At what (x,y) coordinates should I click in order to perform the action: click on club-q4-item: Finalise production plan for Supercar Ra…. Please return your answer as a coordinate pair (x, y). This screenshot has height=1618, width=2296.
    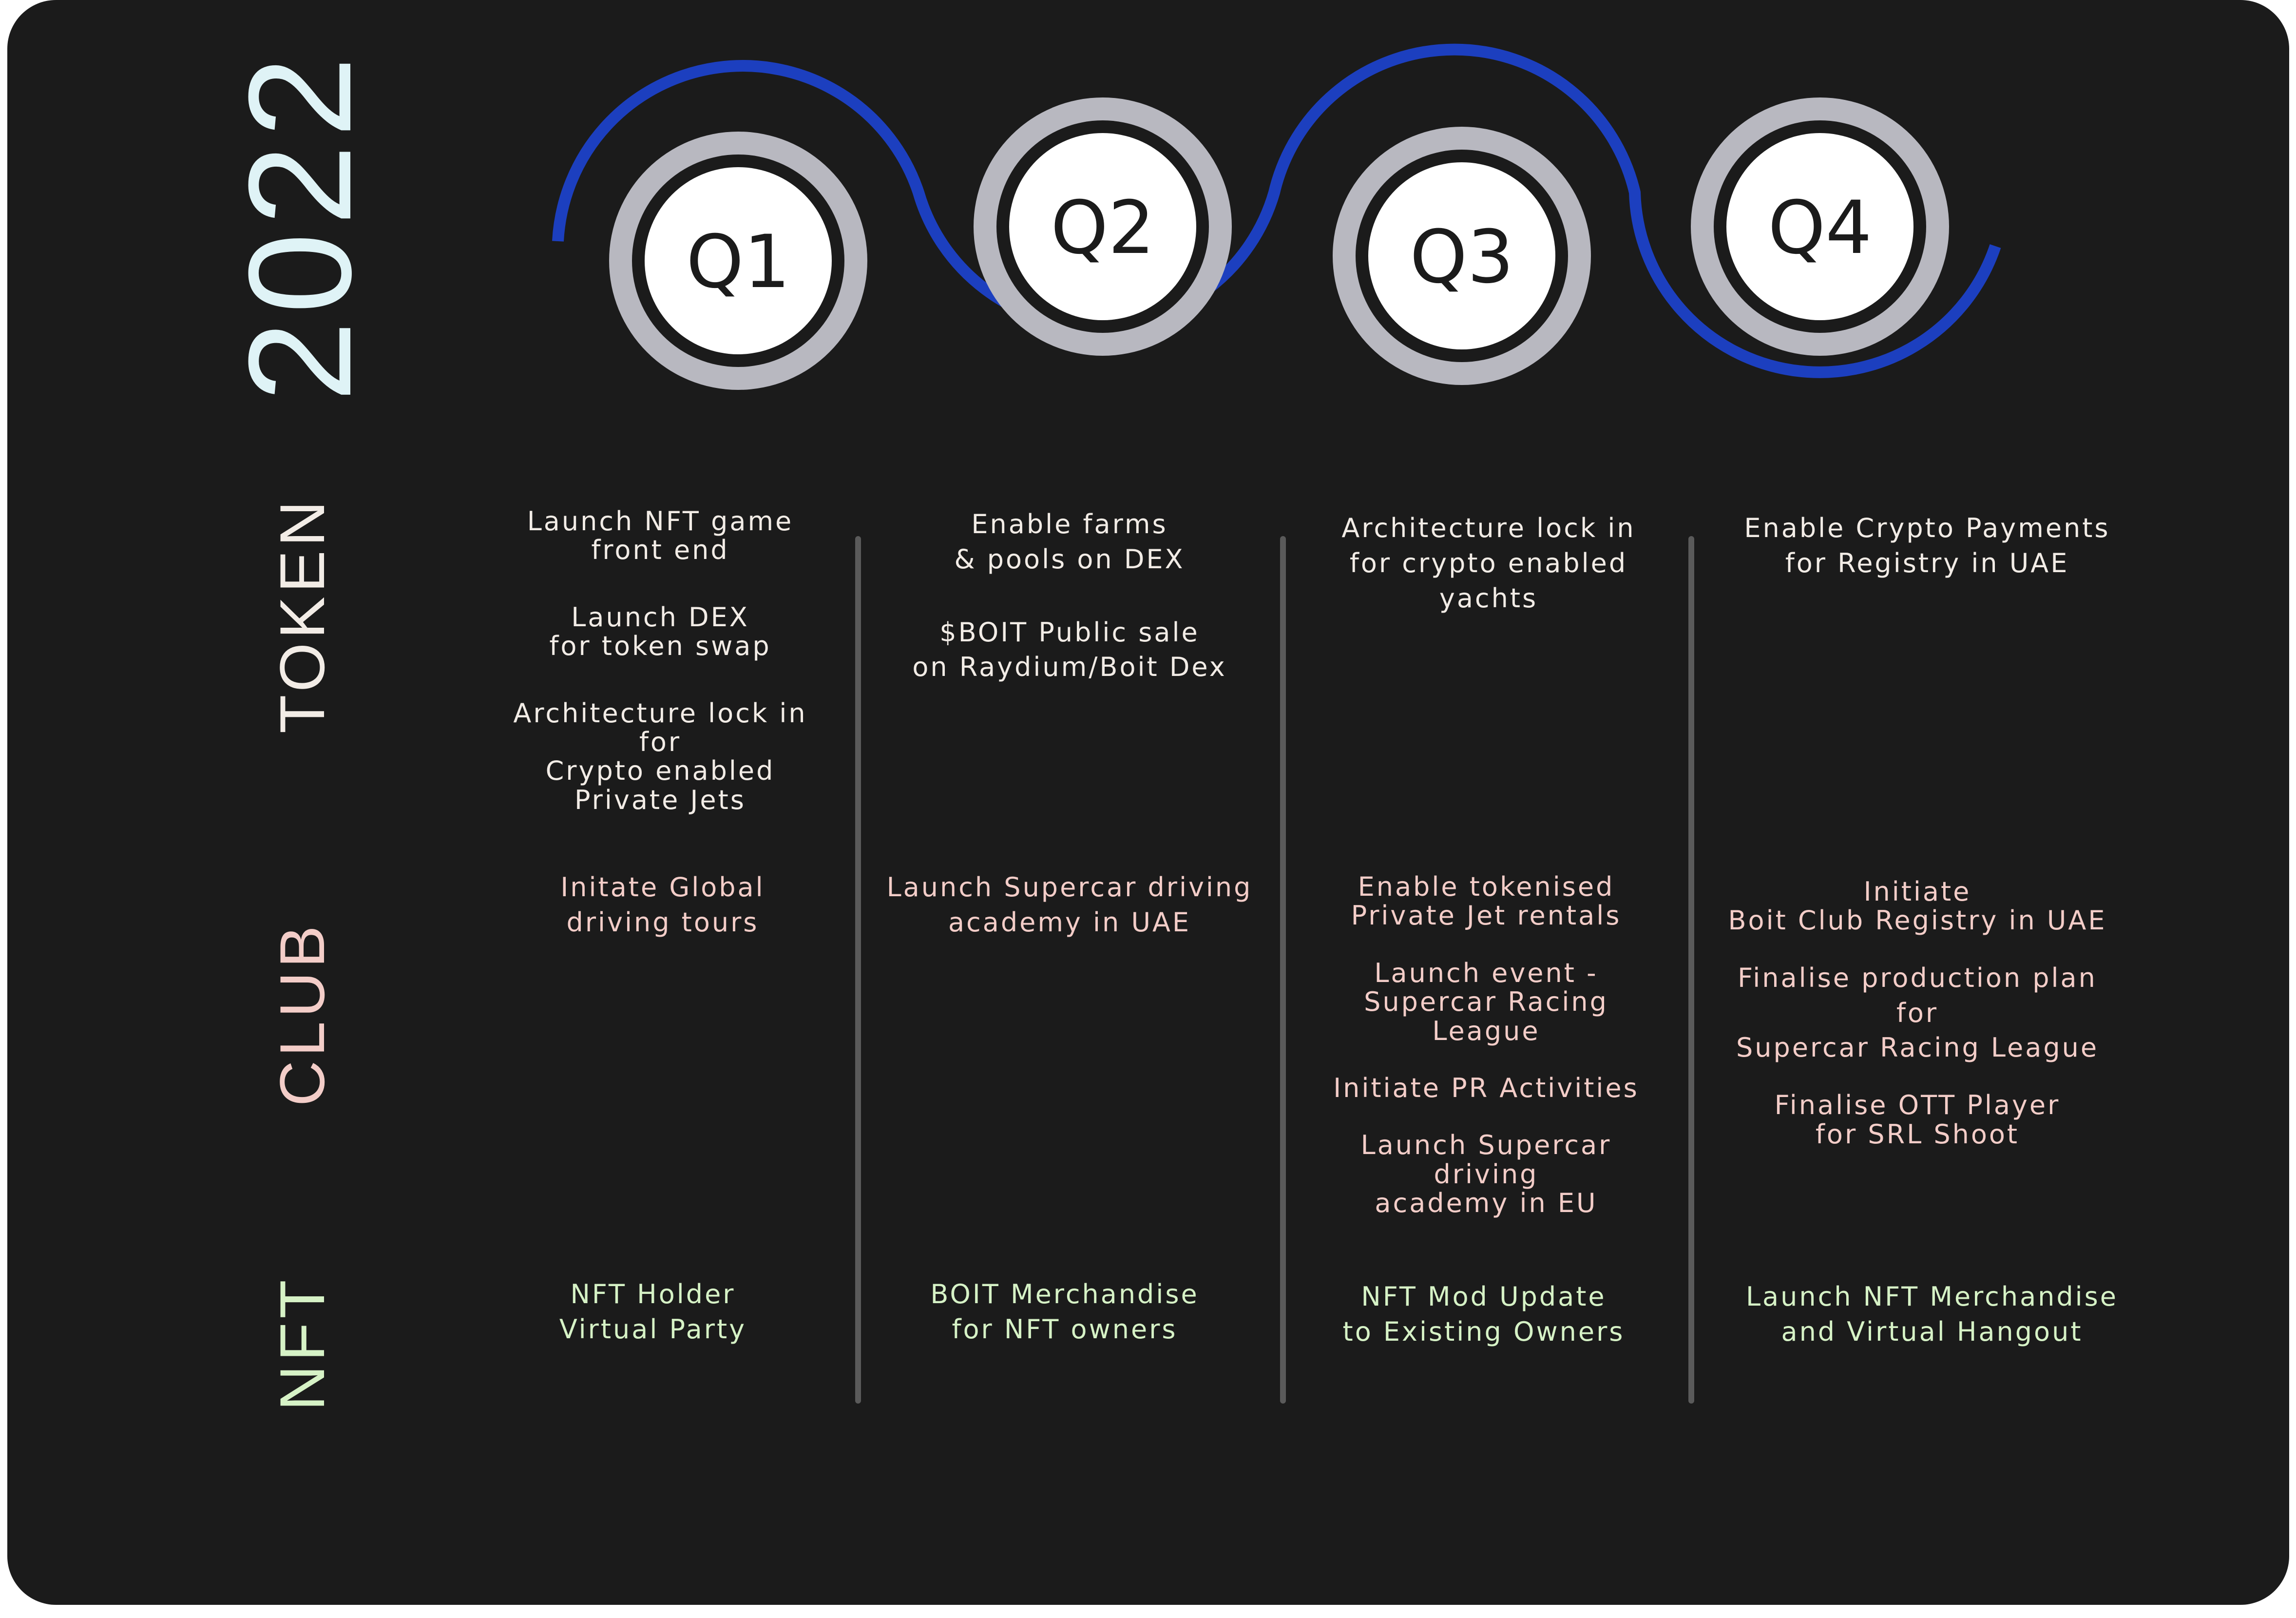
    Looking at the image, I should click on (1917, 1012).